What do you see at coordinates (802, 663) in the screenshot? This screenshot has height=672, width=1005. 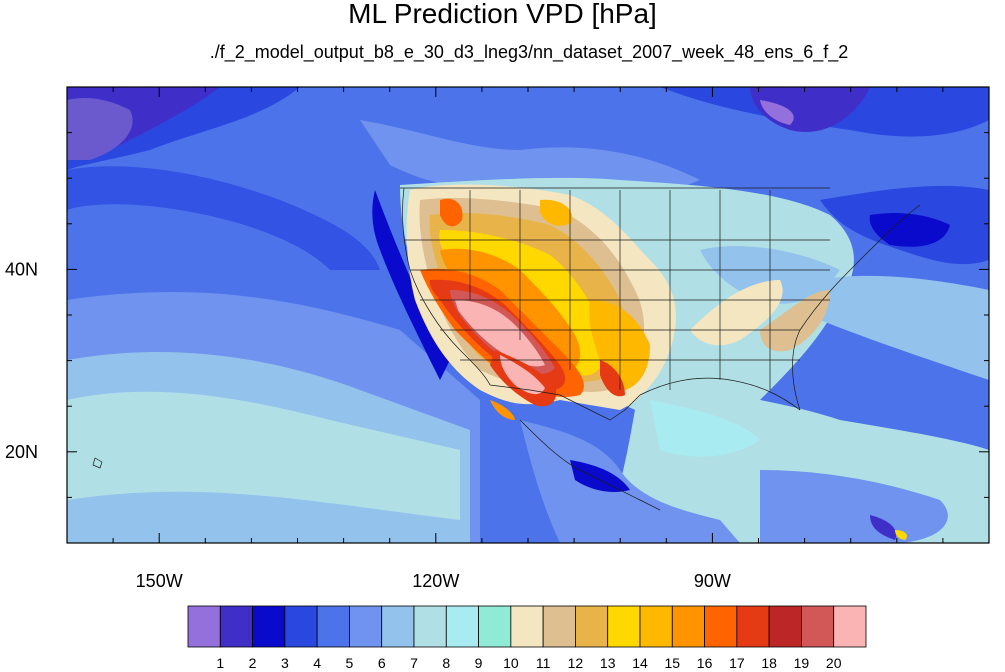 I see `colorbar-label: 19` at bounding box center [802, 663].